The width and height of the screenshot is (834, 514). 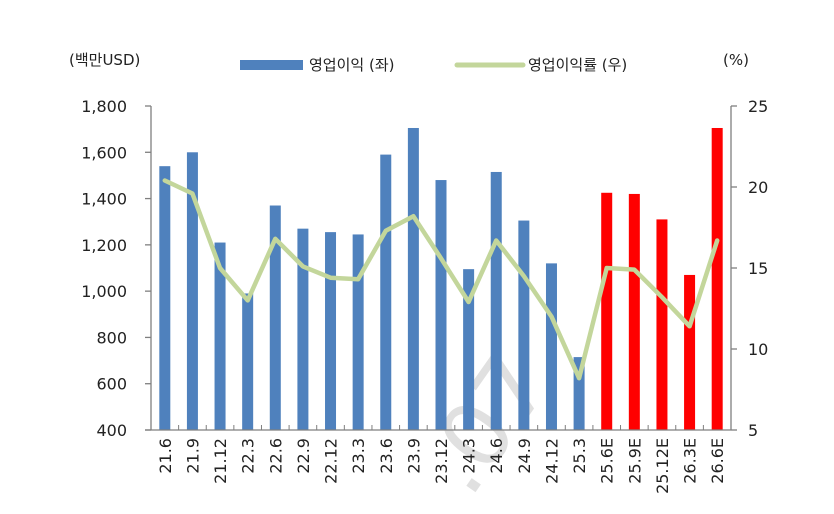 I want to click on bar-25.3, so click(x=579, y=393).